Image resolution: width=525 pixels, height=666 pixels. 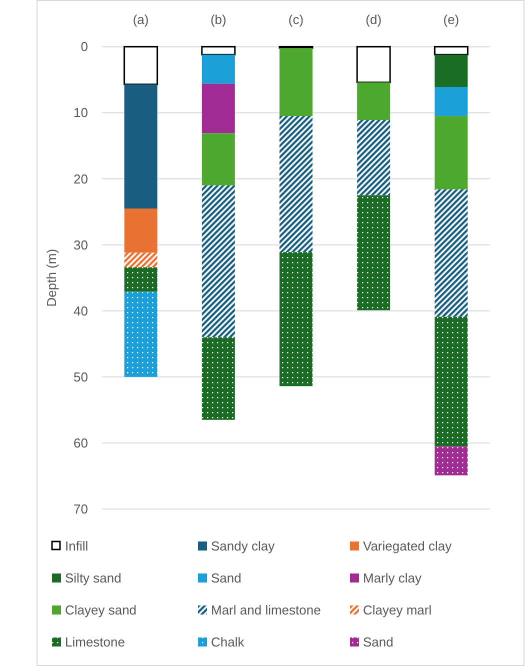 I want to click on y-axis-title: Depth (m), so click(x=51, y=277).